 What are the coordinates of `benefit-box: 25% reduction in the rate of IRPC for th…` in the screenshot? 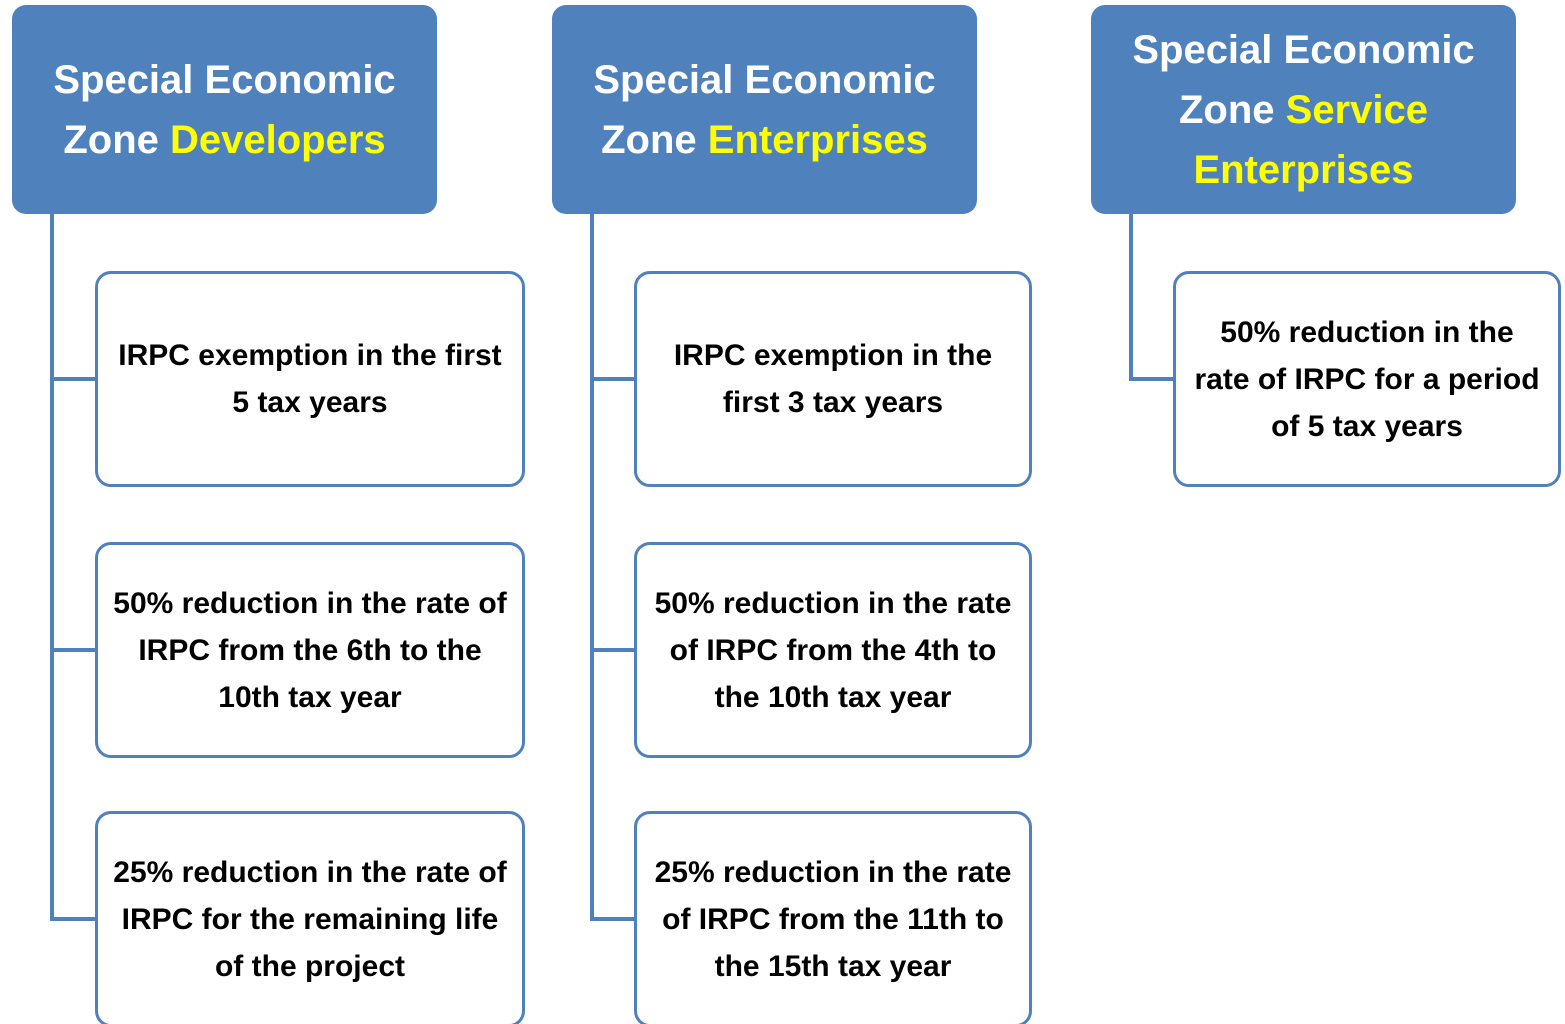 It's located at (310, 917).